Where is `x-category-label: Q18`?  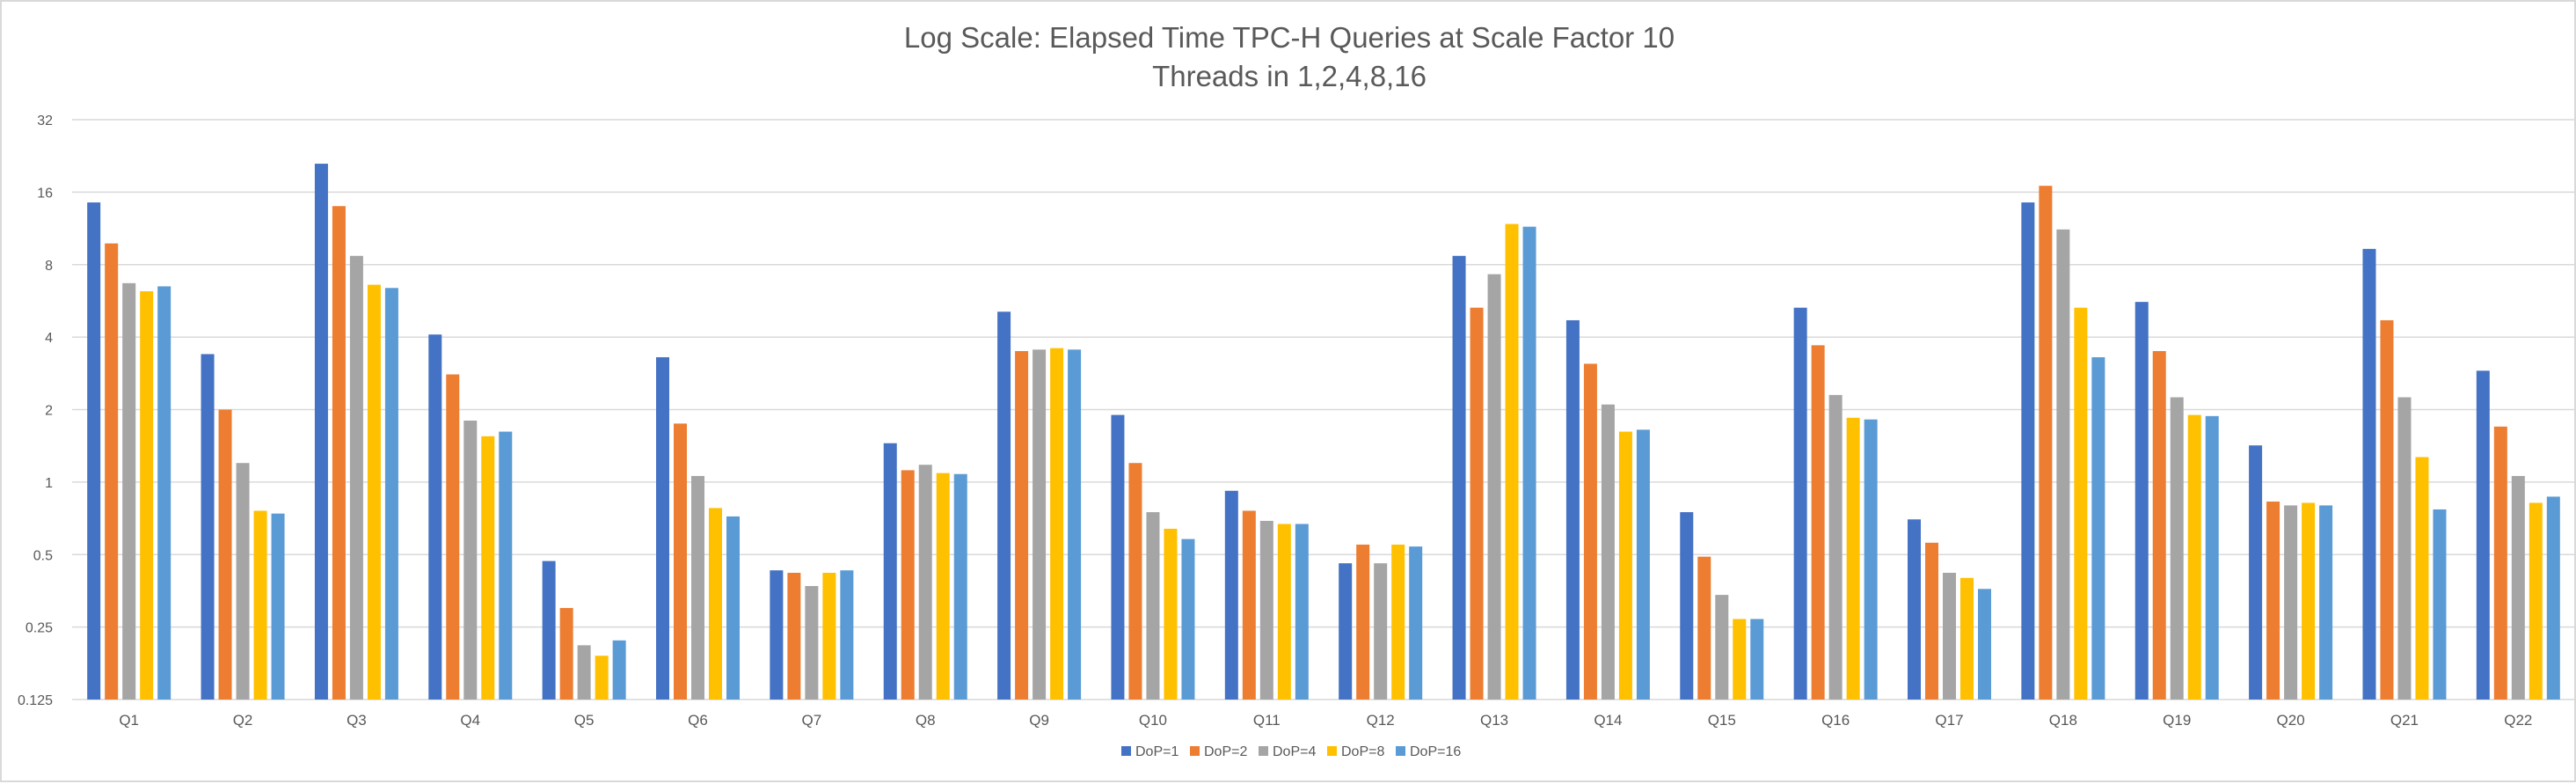 x-category-label: Q18 is located at coordinates (2063, 720).